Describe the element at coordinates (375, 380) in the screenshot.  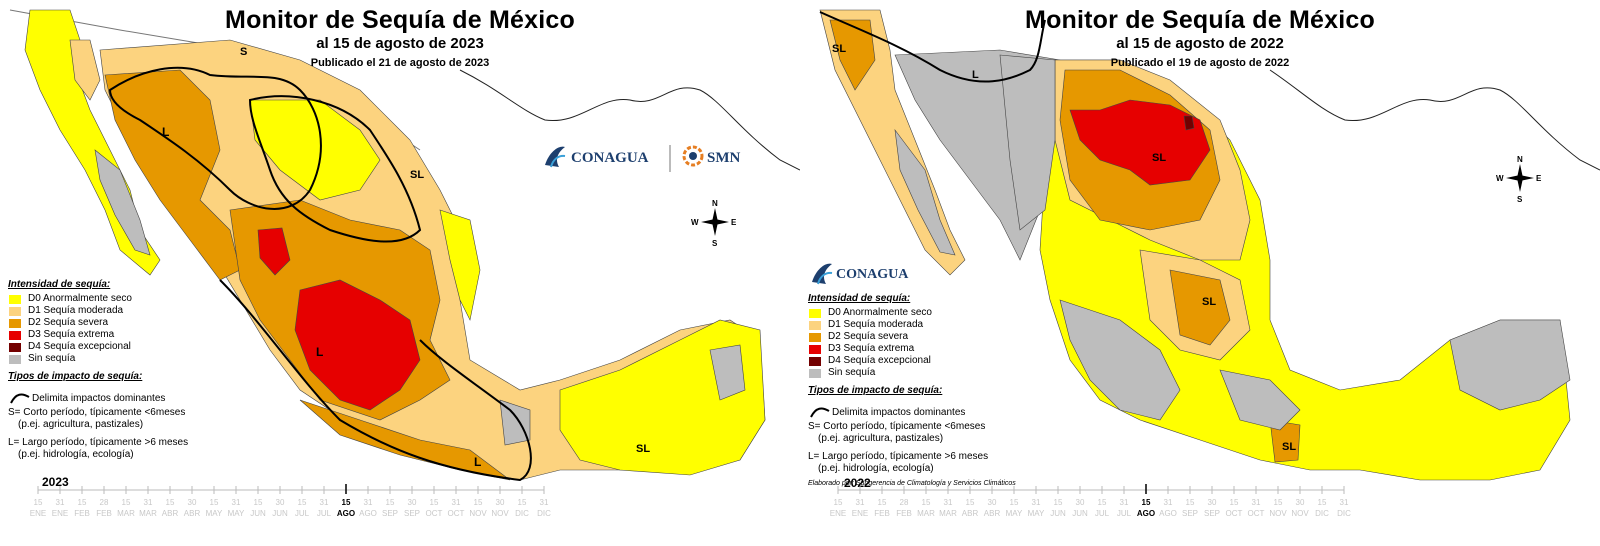
I see `impact-boundary-south` at that location.